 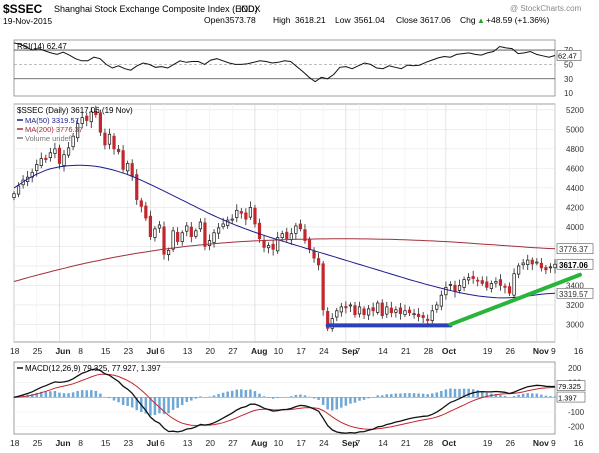 I want to click on watermark: @ StockCharts.com, so click(x=546, y=8).